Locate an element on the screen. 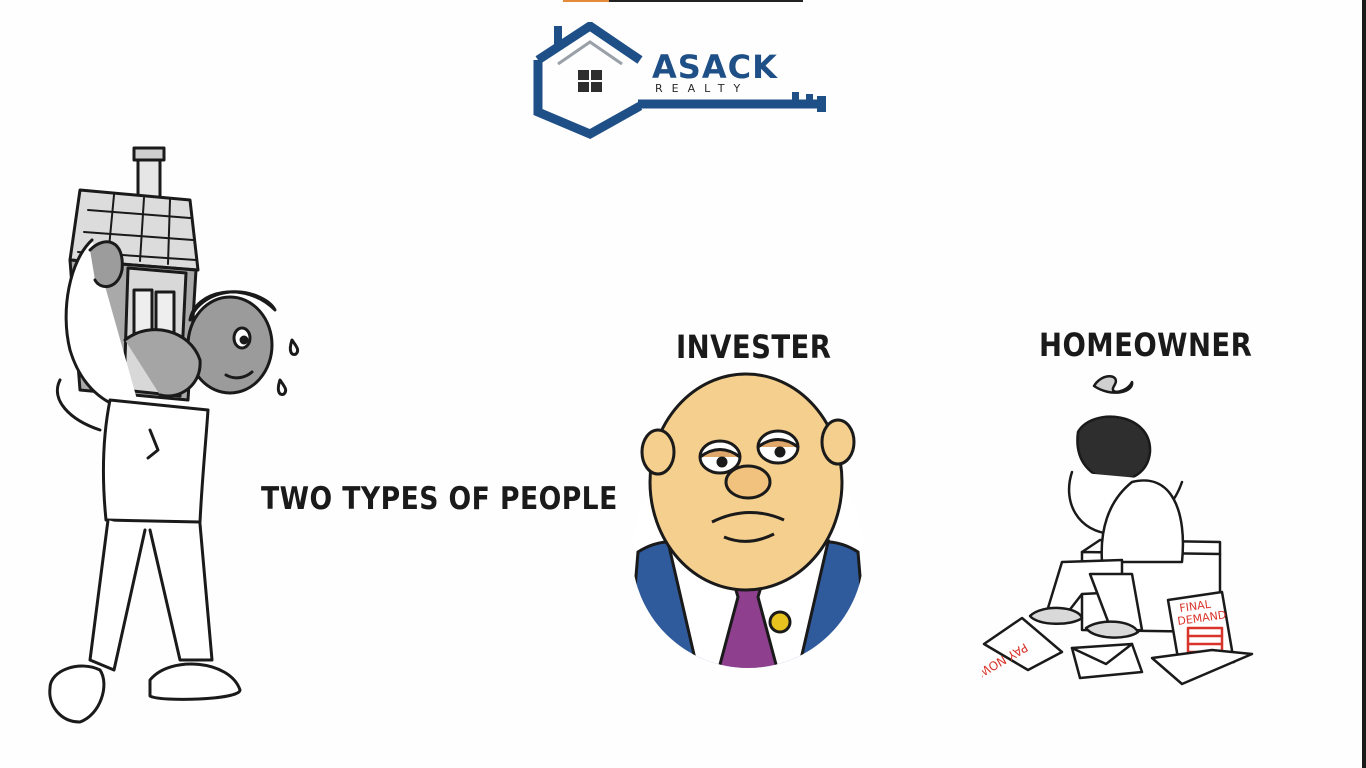 This screenshot has width=1366, height=768. investor-illustration is located at coordinates (748, 524).